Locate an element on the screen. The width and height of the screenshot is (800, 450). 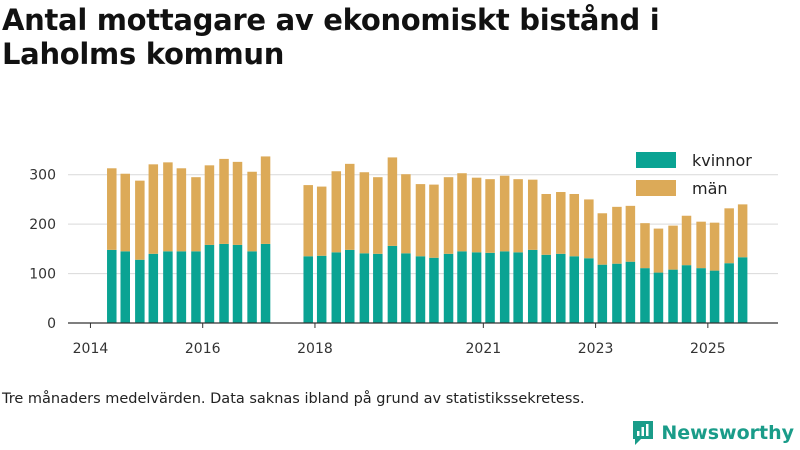
legend-label-man: män is located at coordinates (710, 188).